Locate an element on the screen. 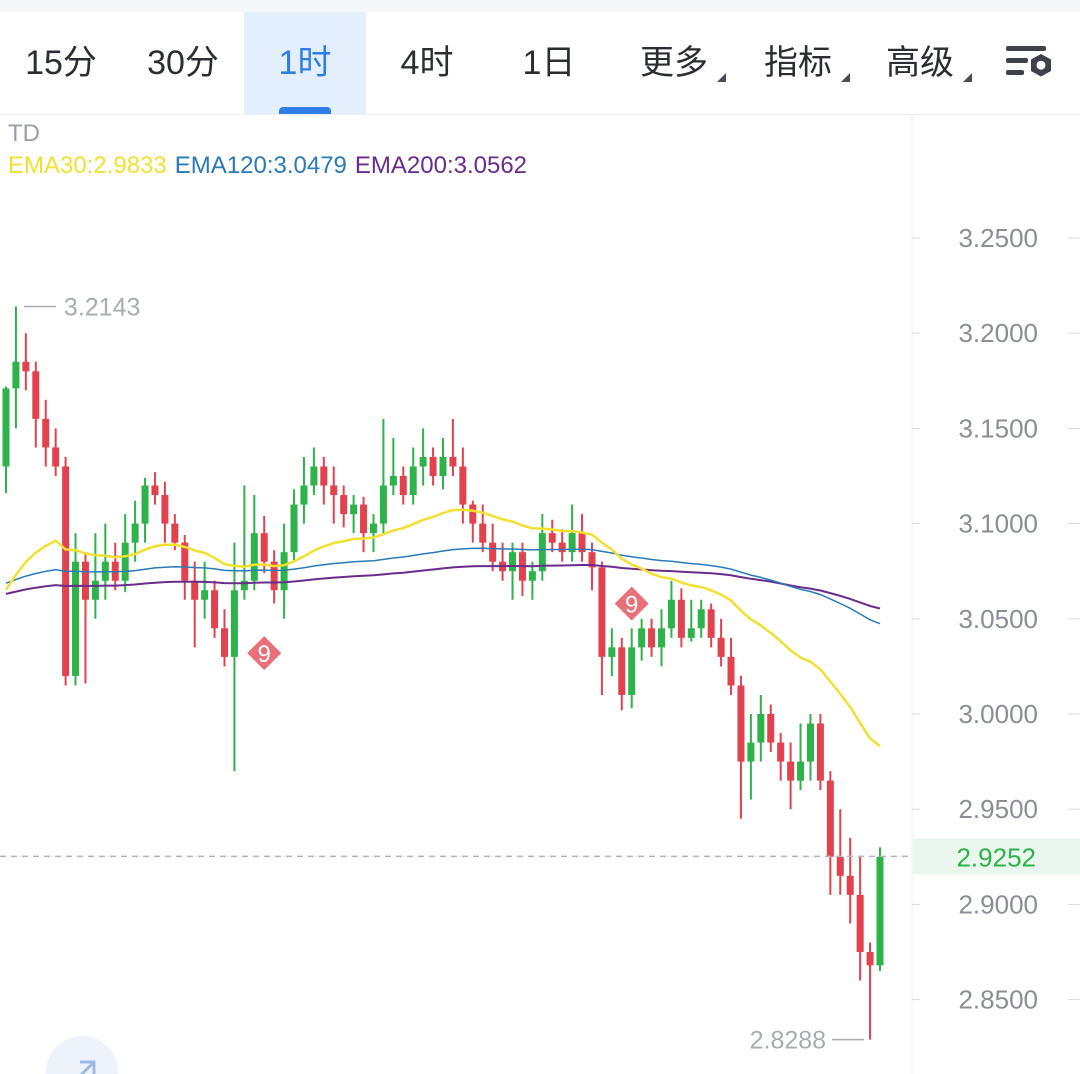 The image size is (1080, 1074). expand-button-bg is located at coordinates (82, 1055).